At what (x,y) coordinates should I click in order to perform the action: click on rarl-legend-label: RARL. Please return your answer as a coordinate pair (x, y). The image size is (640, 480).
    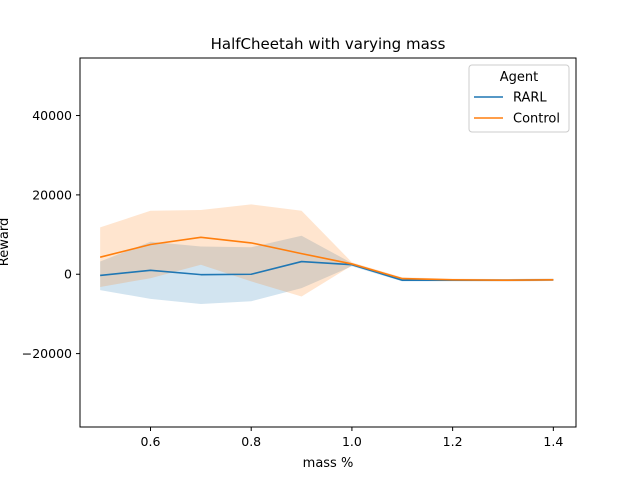
    Looking at the image, I should click on (530, 98).